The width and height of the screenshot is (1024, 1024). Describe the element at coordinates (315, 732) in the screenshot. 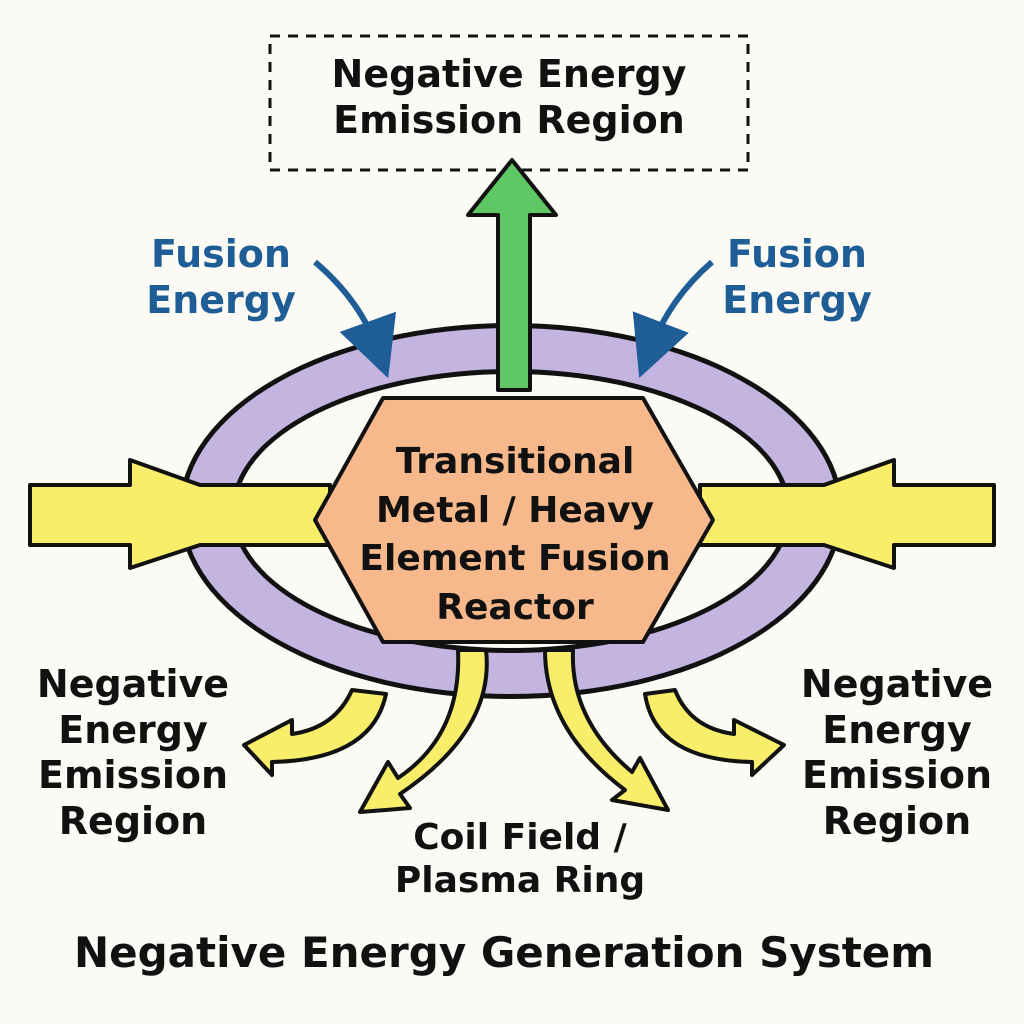

I see `emission-arrow-far-left` at that location.